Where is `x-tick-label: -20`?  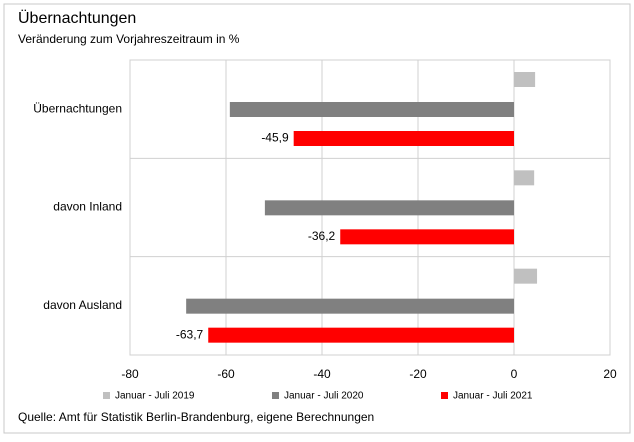
x-tick-label: -20 is located at coordinates (418, 374).